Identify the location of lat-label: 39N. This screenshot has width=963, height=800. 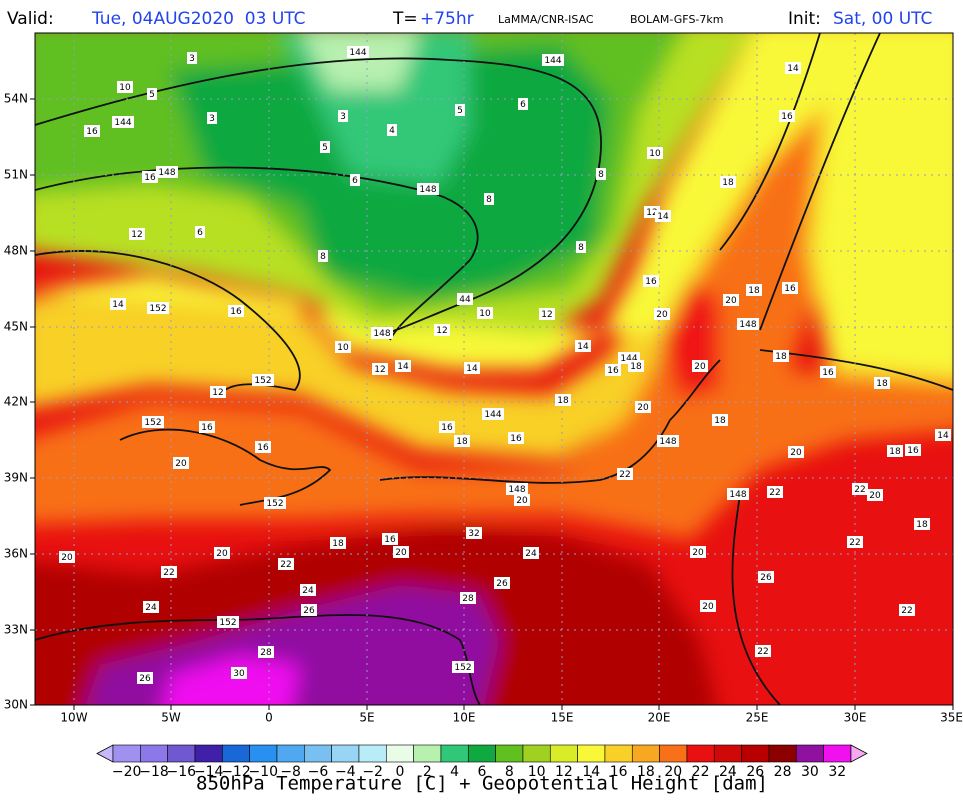
(16, 478).